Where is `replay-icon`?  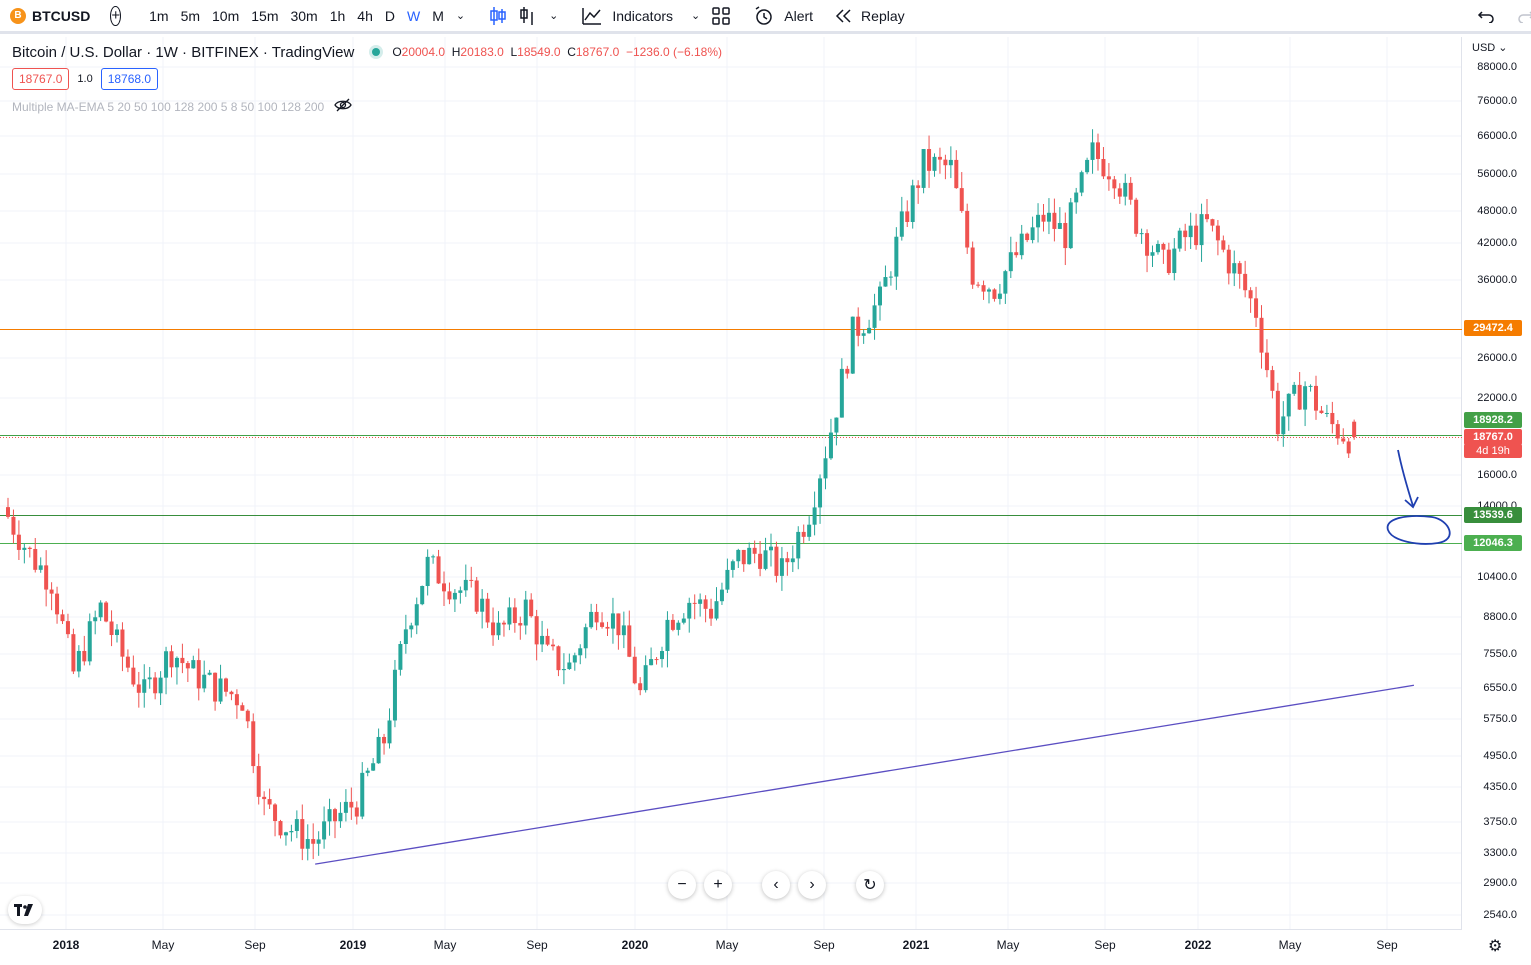
replay-icon is located at coordinates (843, 15).